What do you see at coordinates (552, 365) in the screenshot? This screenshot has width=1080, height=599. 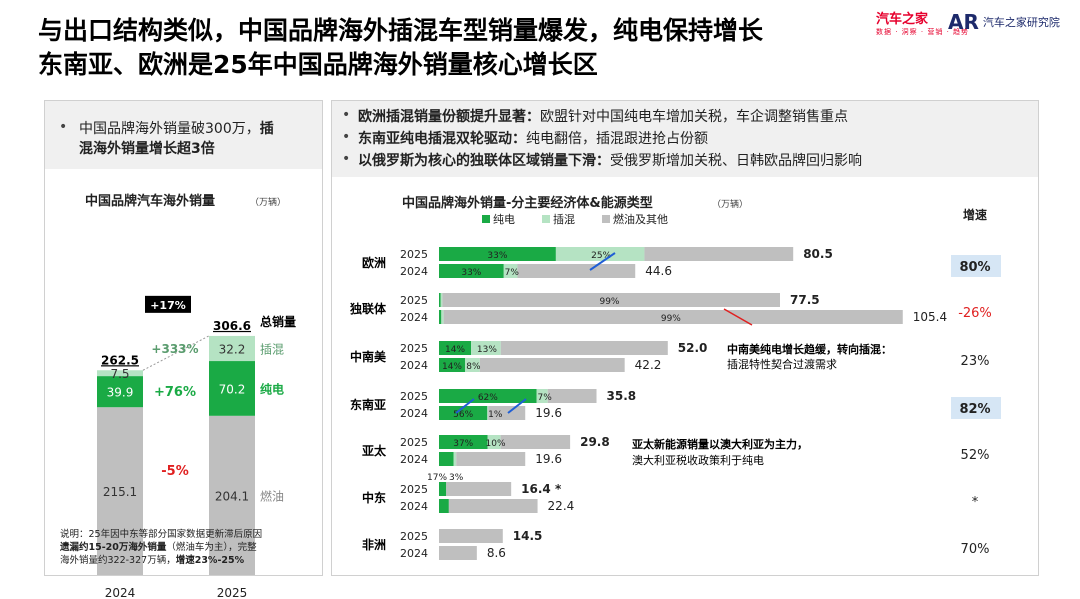 I see `bar-ice-中南美-2024` at bounding box center [552, 365].